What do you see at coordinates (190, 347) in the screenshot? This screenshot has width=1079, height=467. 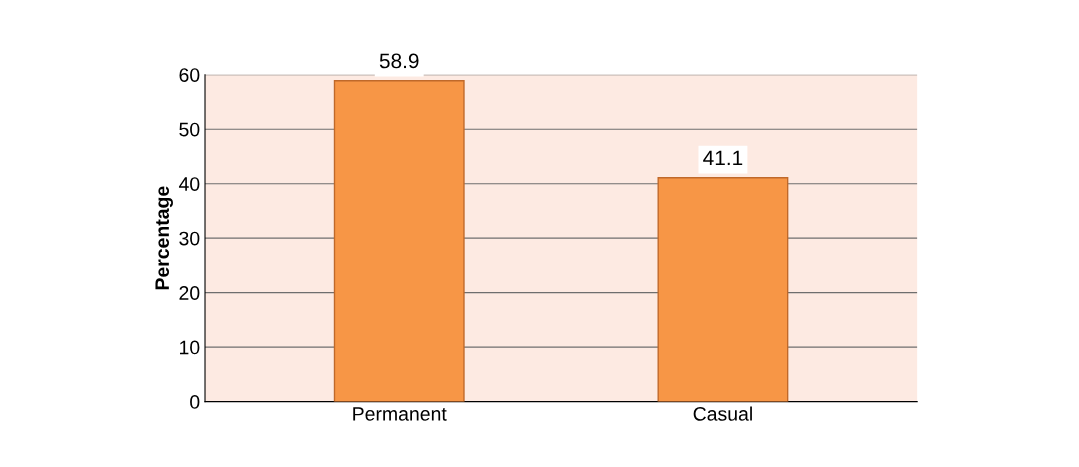 I see `y-tick-label: 10` at bounding box center [190, 347].